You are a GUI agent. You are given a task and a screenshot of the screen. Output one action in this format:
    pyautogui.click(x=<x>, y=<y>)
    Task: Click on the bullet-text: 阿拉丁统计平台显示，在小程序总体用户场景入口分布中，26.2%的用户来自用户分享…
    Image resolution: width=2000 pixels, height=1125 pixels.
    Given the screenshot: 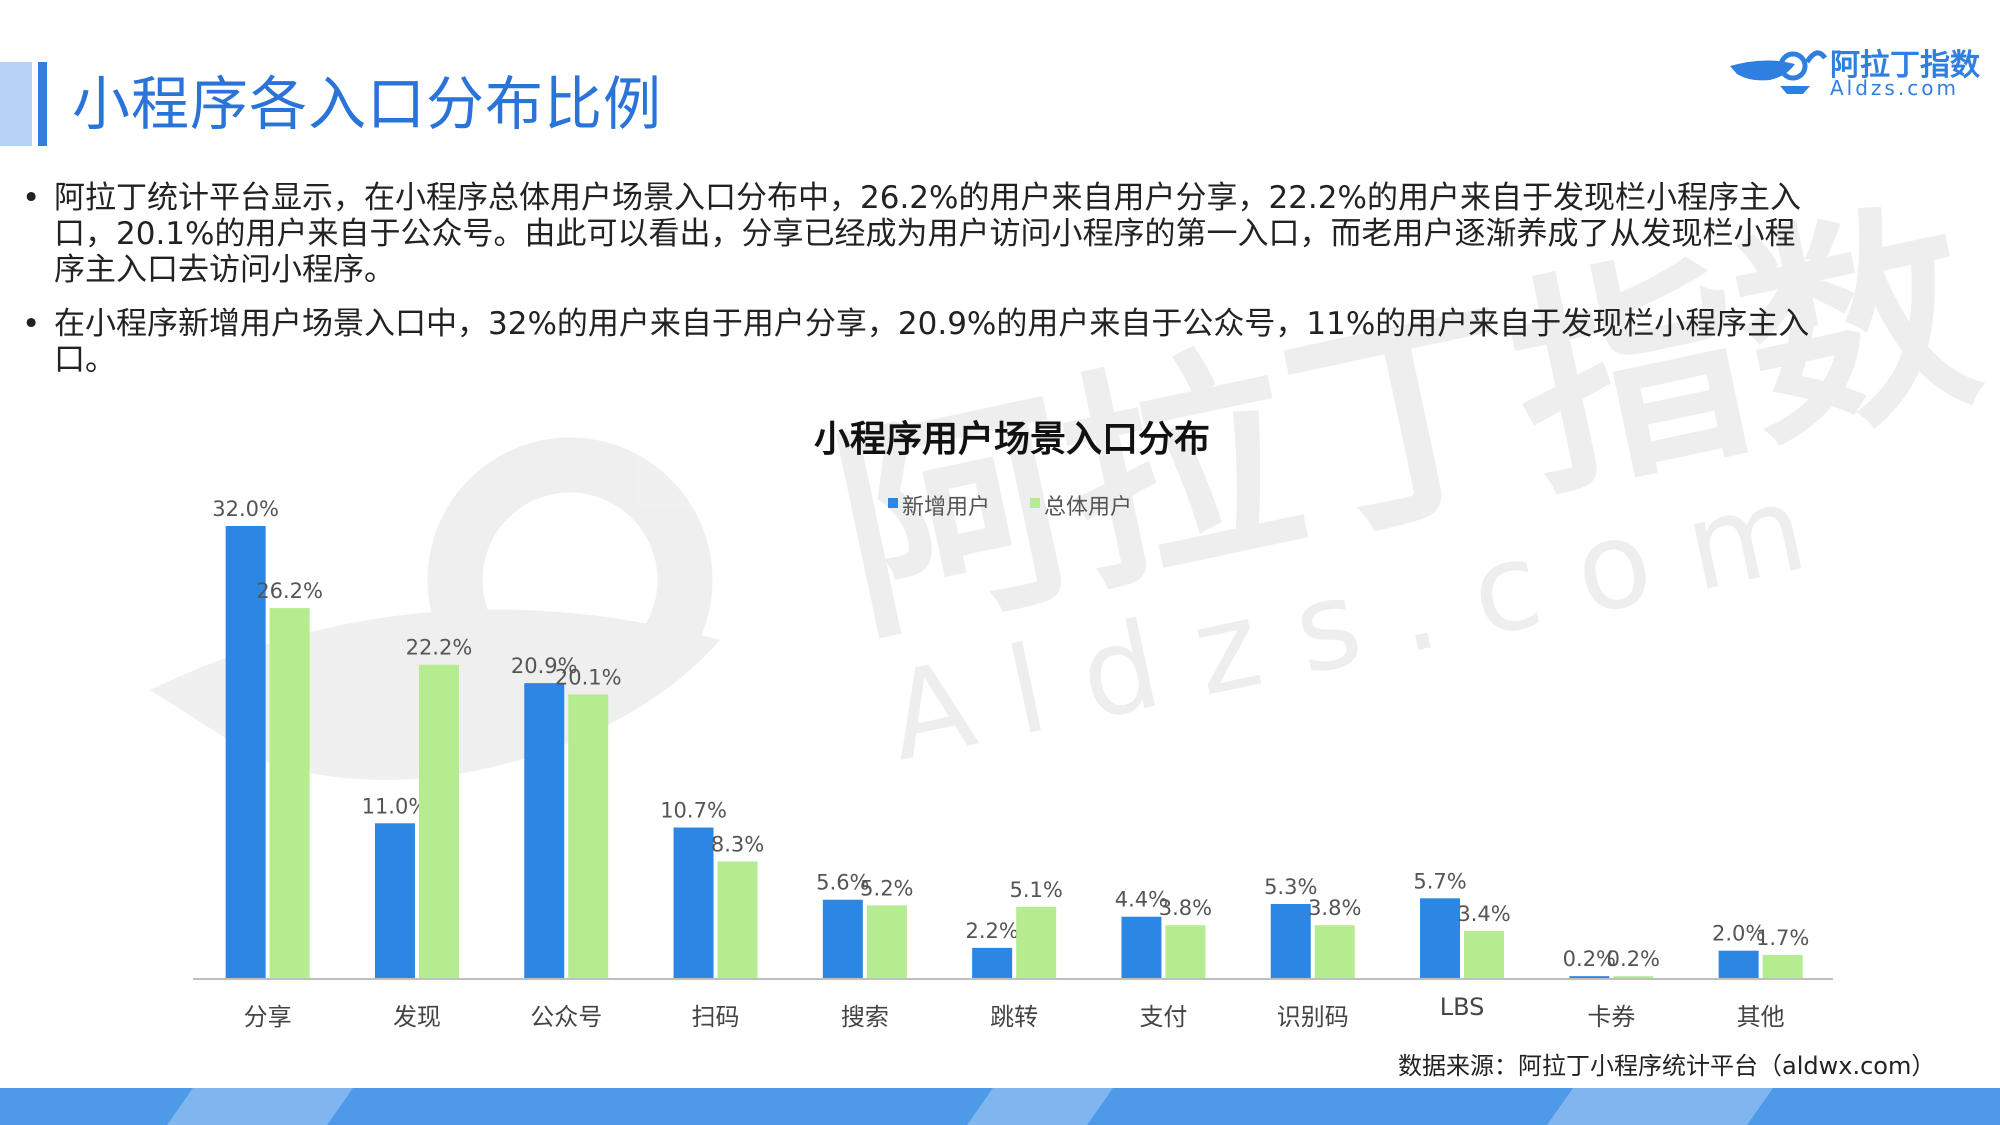 What is the action you would take?
    pyautogui.click(x=927, y=234)
    